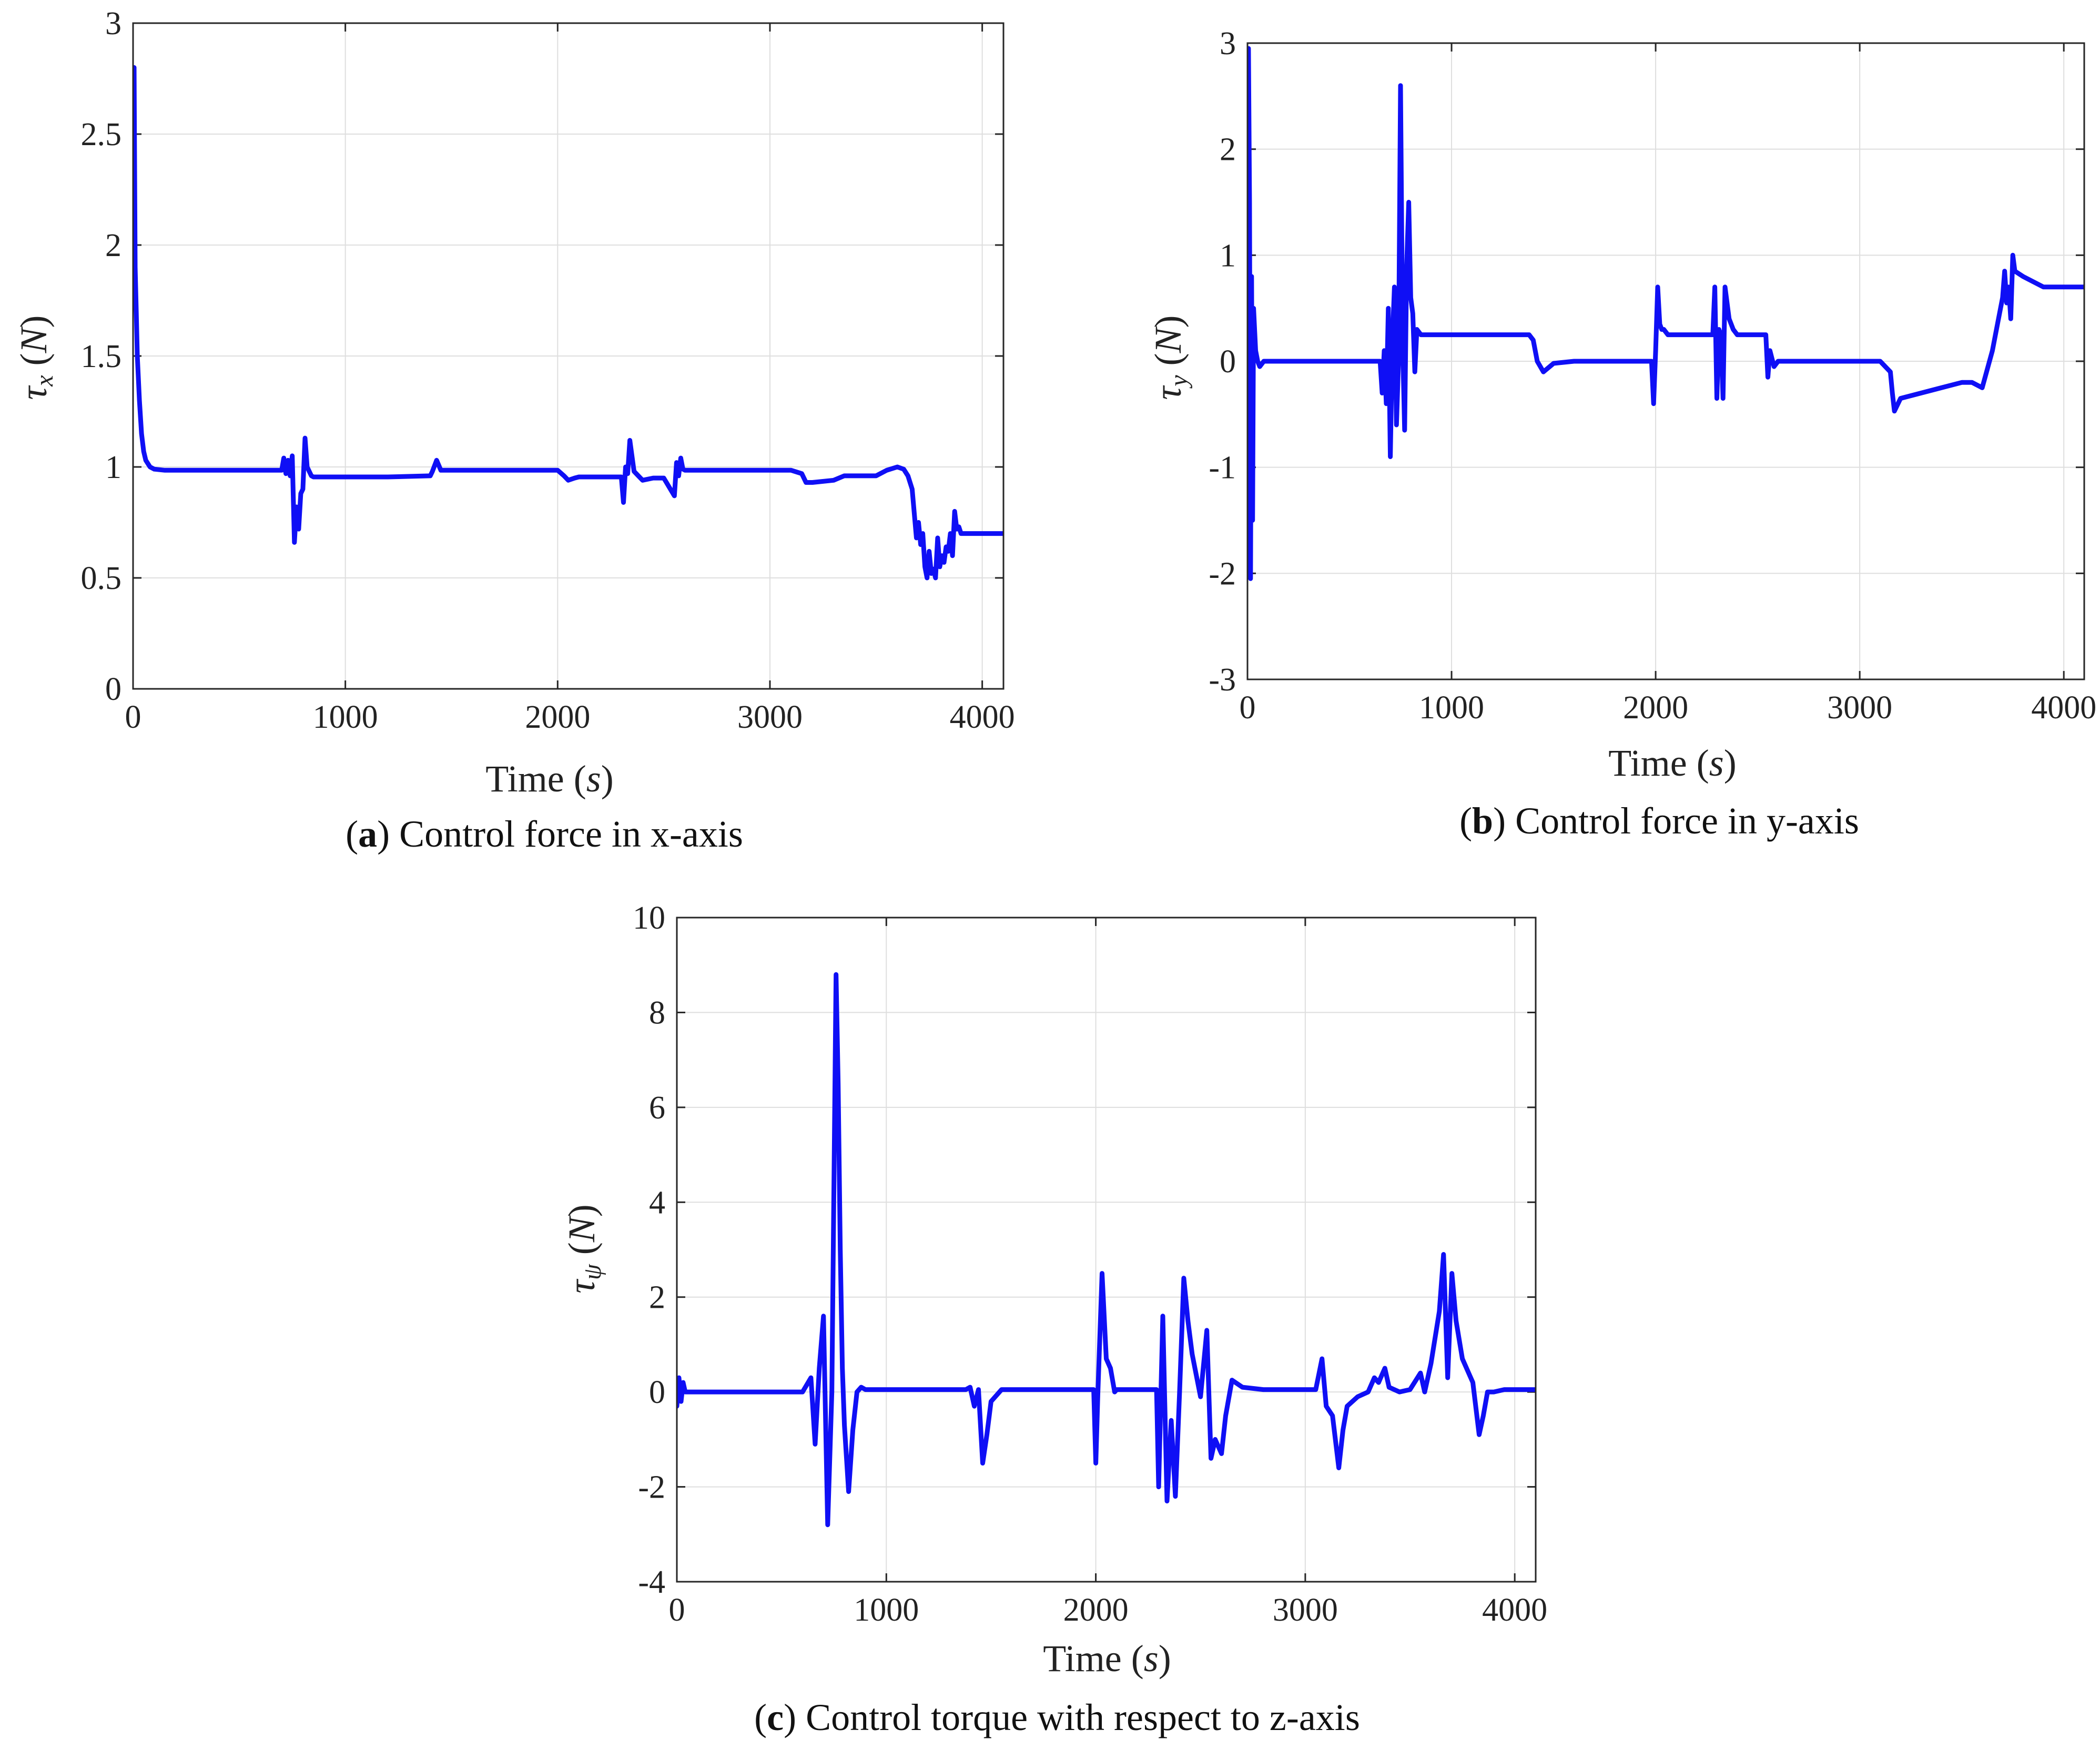  What do you see at coordinates (1170, 357) in the screenshot?
I see `y-axis-label-b: τy (N)` at bounding box center [1170, 357].